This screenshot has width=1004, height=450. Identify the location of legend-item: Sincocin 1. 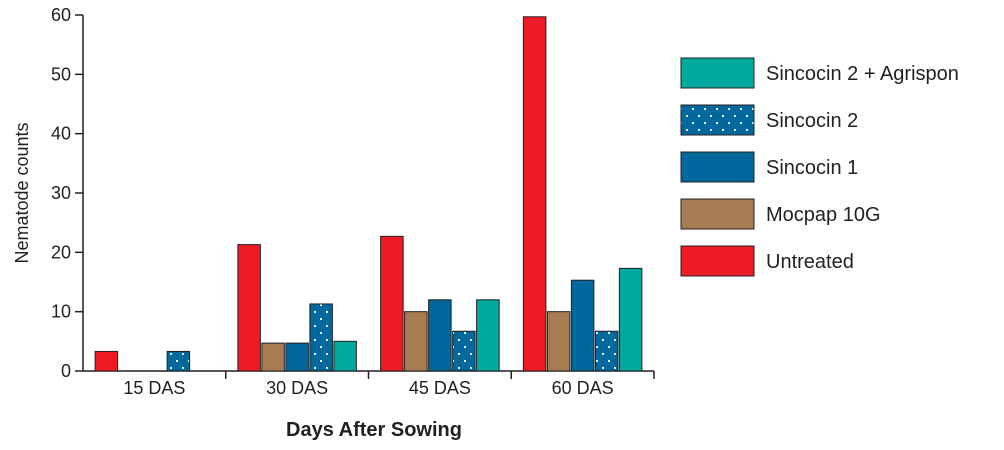
(769, 167).